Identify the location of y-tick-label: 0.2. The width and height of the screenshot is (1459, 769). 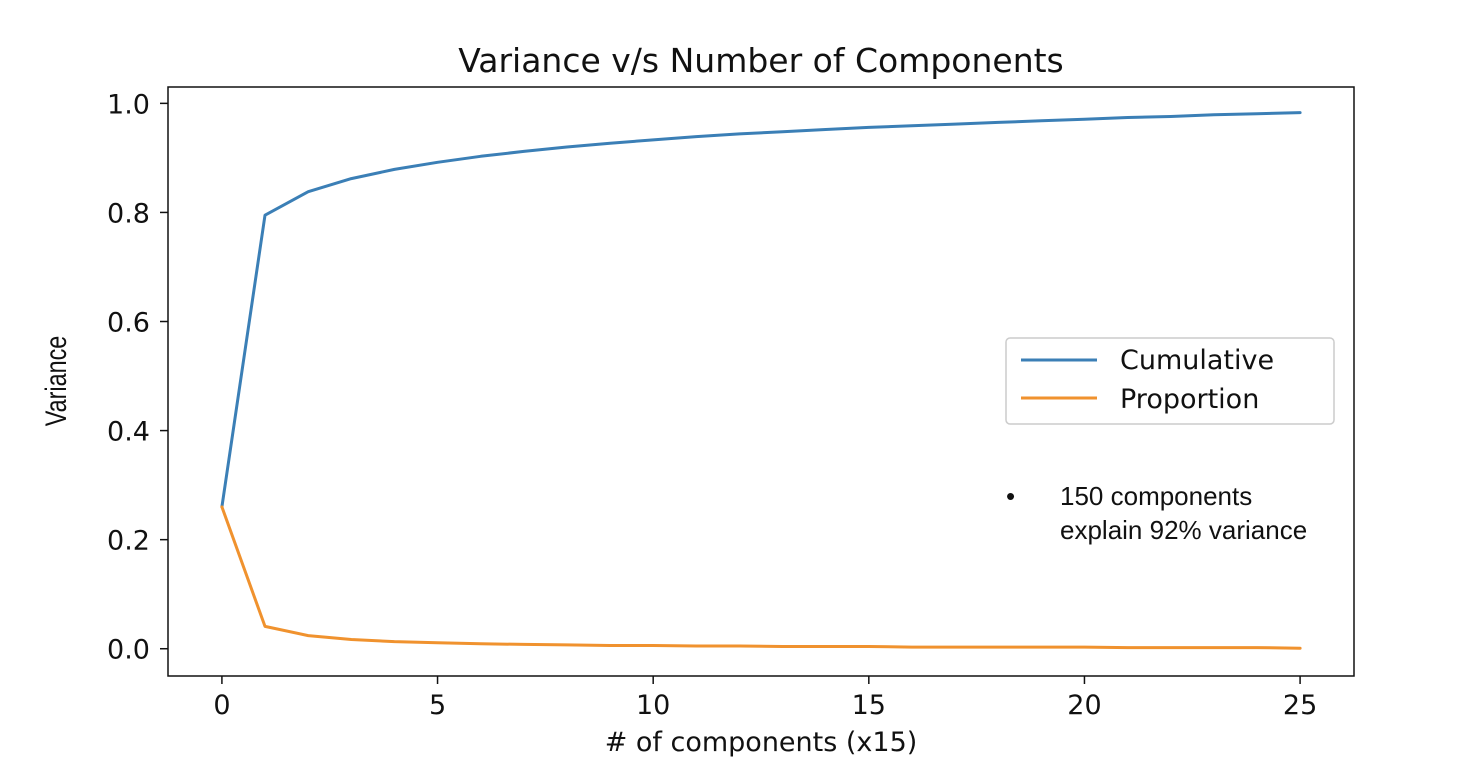
(128, 541).